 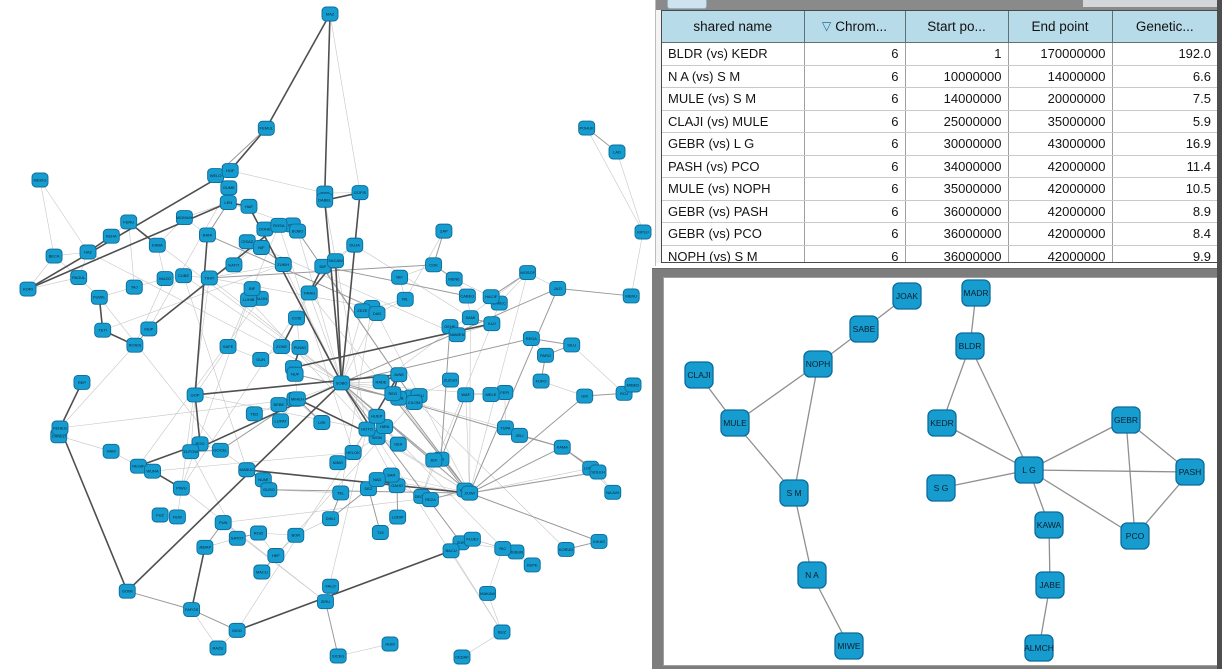 What do you see at coordinates (467, 296) in the screenshot?
I see `network-node-cabeg: CABEG` at bounding box center [467, 296].